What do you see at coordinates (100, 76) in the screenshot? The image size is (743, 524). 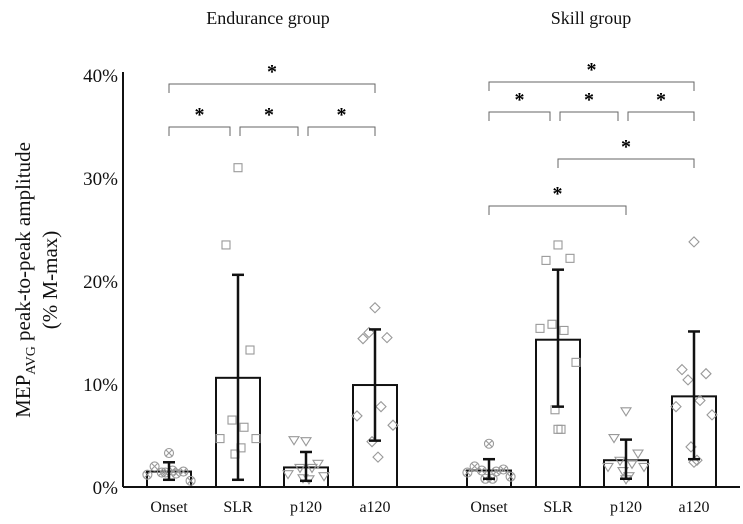 I see `y-tick-label: 40%` at bounding box center [100, 76].